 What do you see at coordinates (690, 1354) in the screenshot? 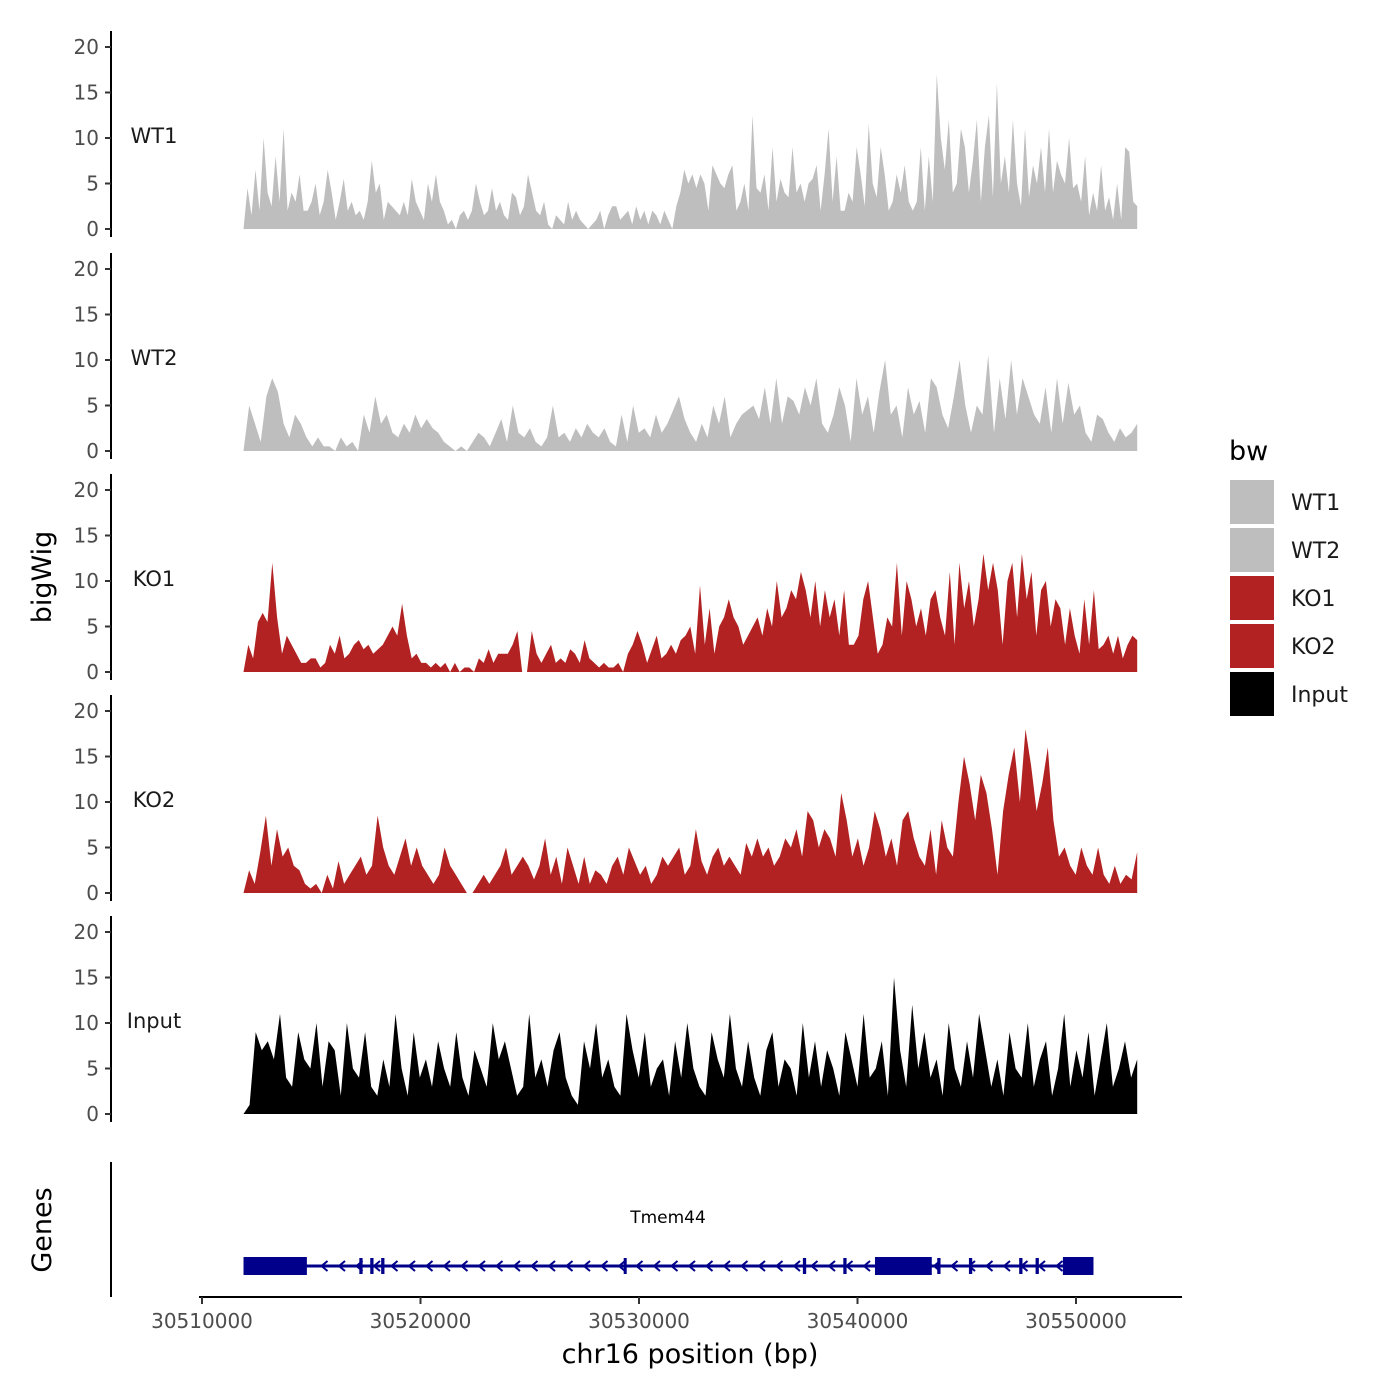
I see `x-axis-title: chr16 position (bp)` at bounding box center [690, 1354].